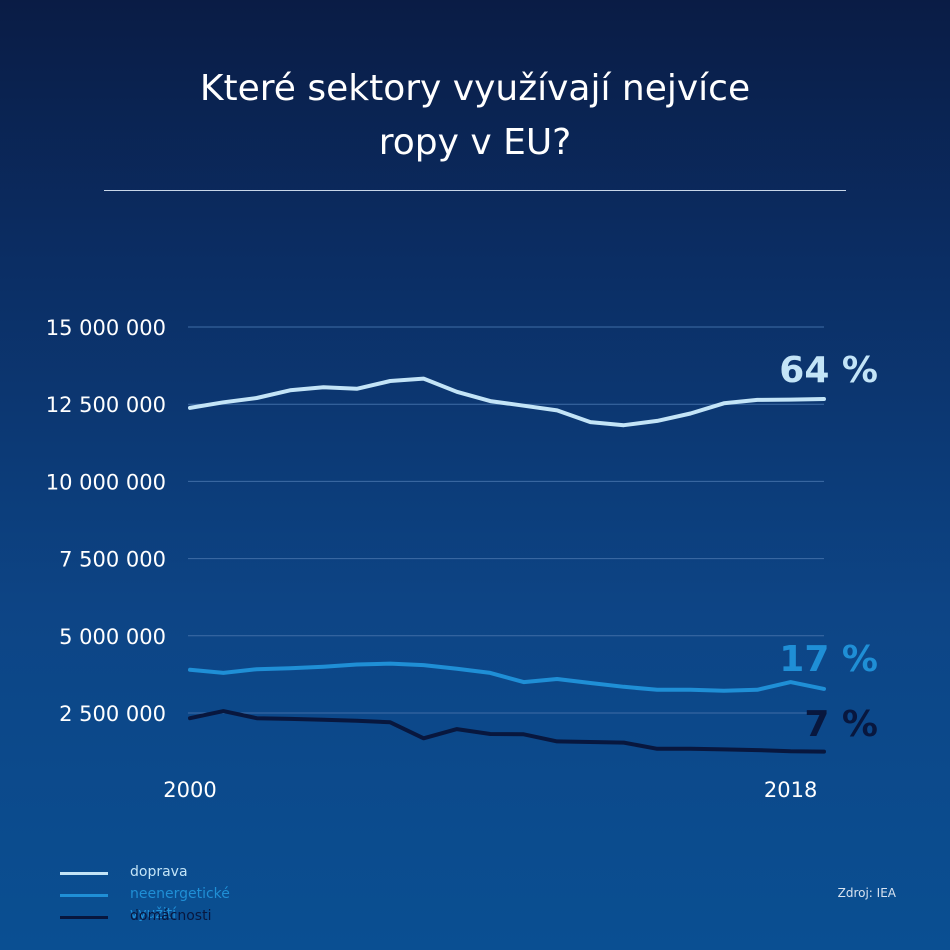 This screenshot has height=950, width=950. What do you see at coordinates (828, 659) in the screenshot?
I see `series-end-label: 17 %` at bounding box center [828, 659].